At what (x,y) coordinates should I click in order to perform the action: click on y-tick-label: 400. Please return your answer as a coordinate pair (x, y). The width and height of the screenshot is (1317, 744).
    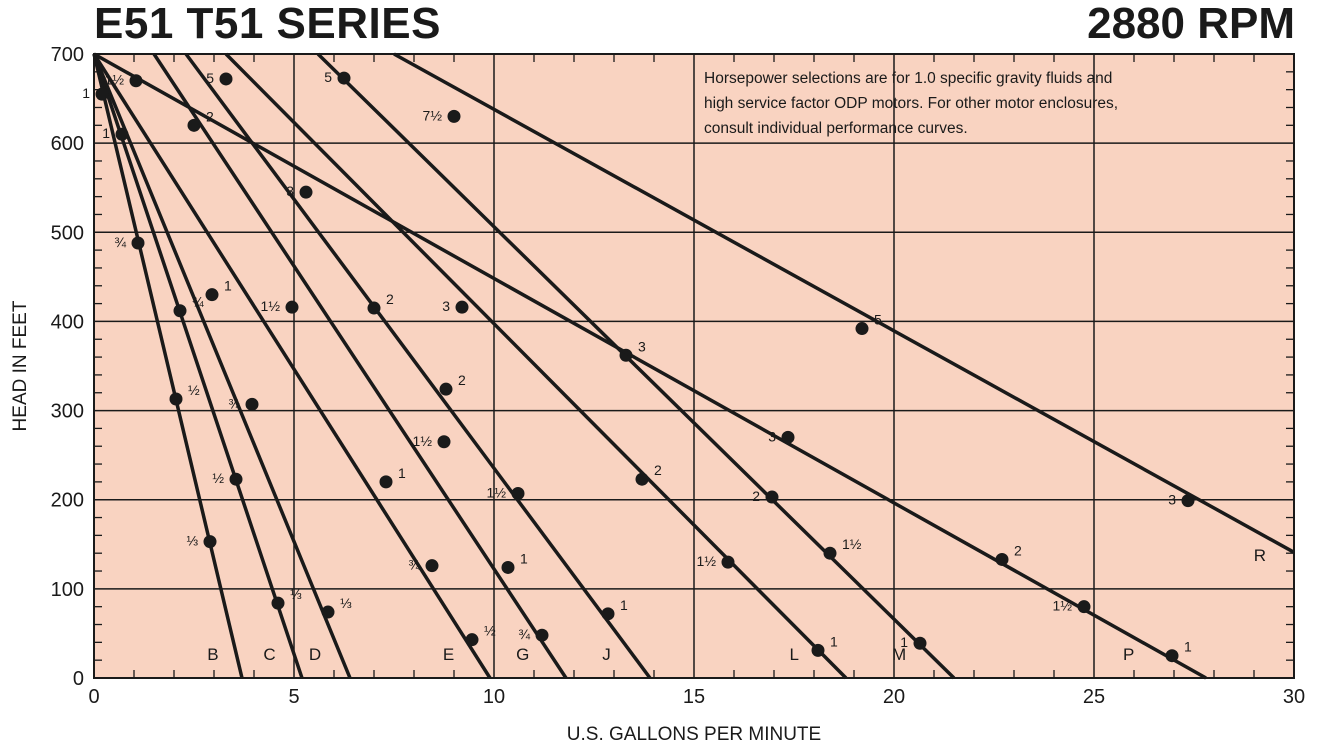
    Looking at the image, I should click on (67, 322).